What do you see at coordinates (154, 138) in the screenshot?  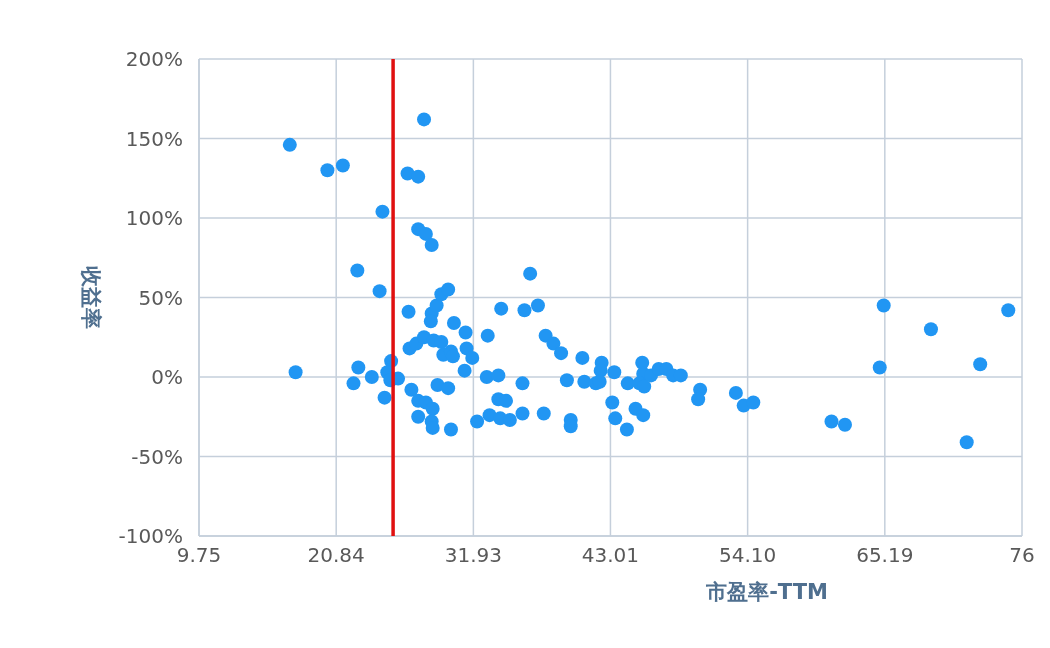 I see `y-tick-label: 150%` at bounding box center [154, 138].